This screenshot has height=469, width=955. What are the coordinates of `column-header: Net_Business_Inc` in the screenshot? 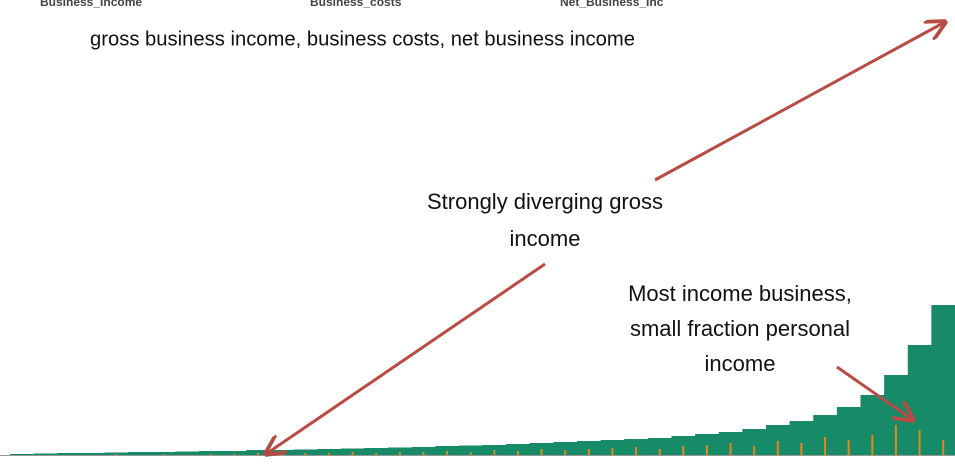 It's located at (612, 4).